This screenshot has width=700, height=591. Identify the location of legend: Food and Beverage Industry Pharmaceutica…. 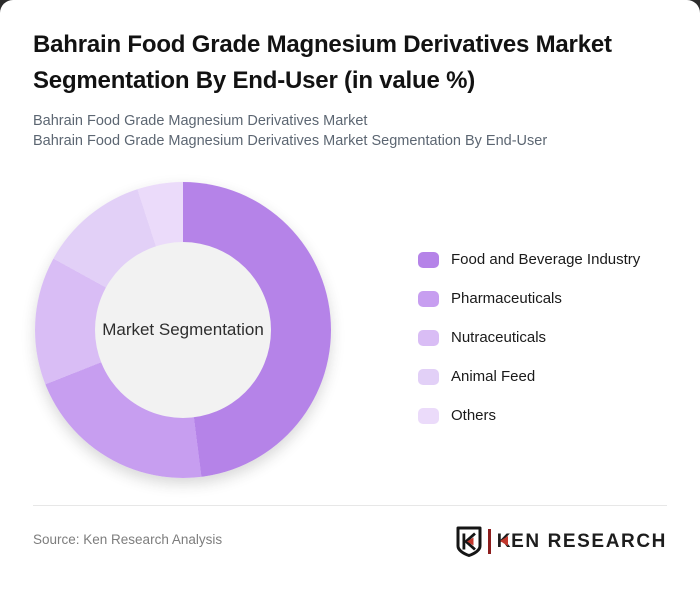
(529, 337).